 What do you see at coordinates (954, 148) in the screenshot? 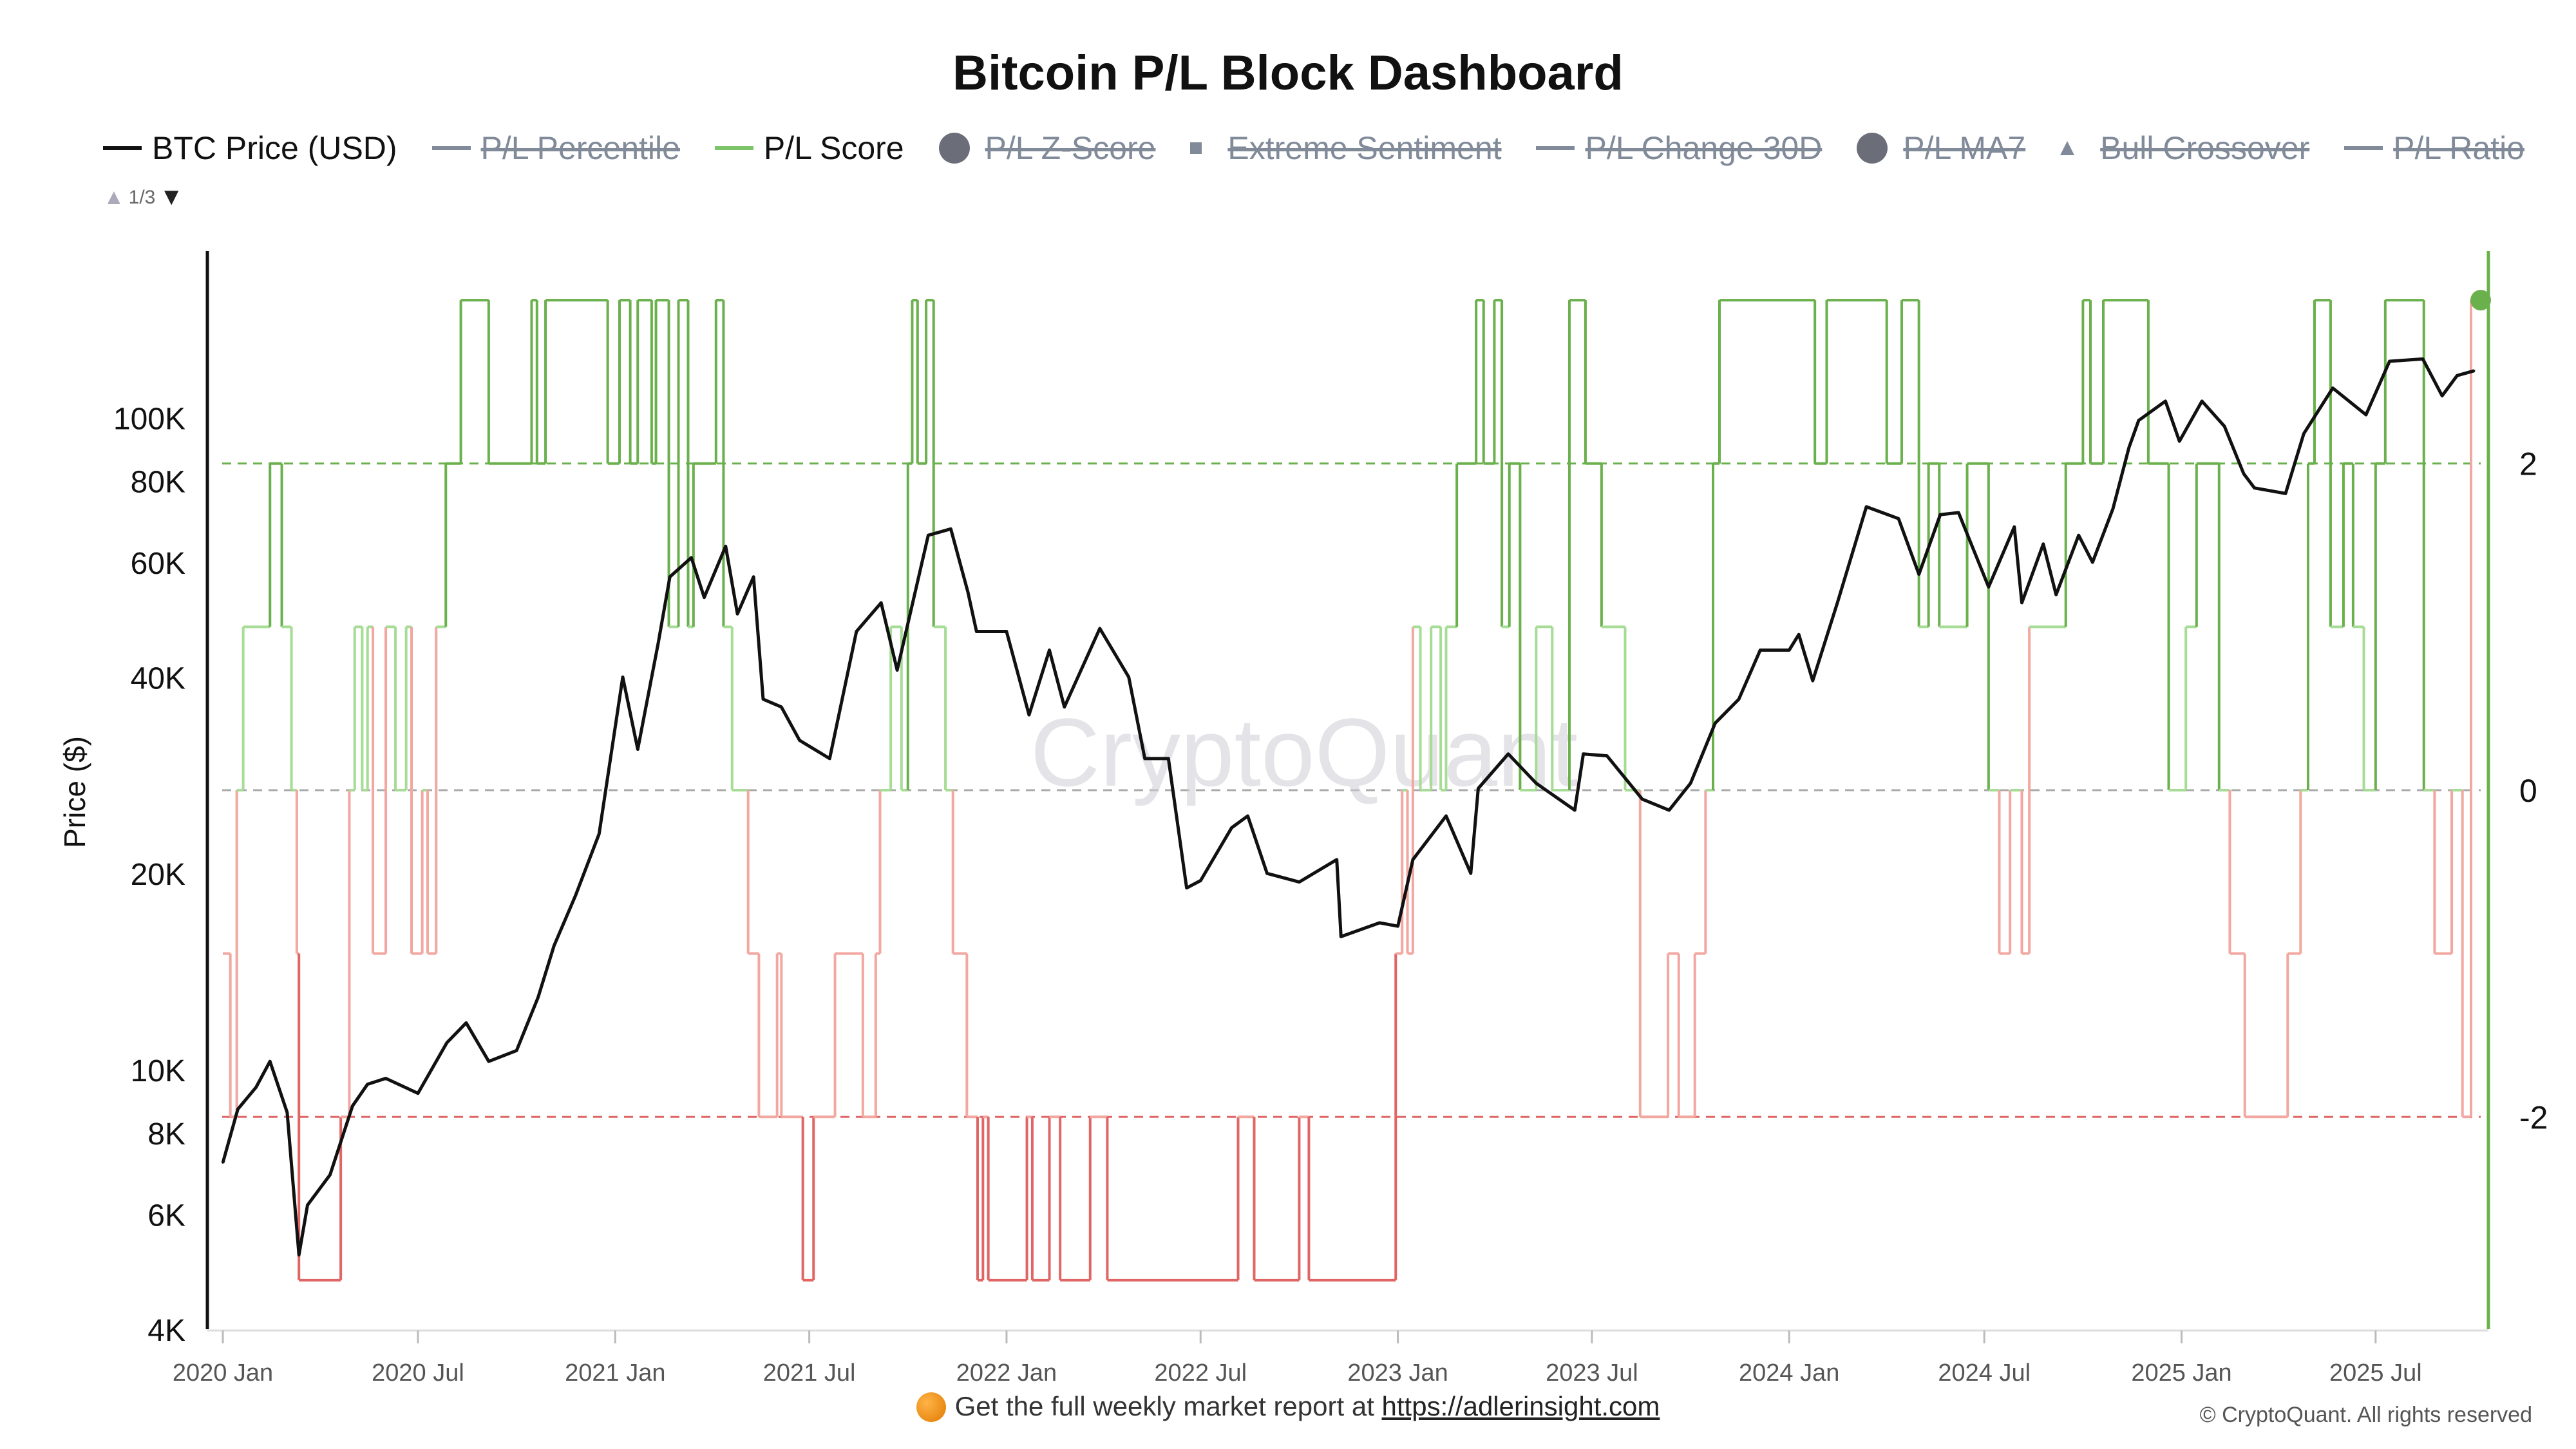
I see `legend-dot-icon` at bounding box center [954, 148].